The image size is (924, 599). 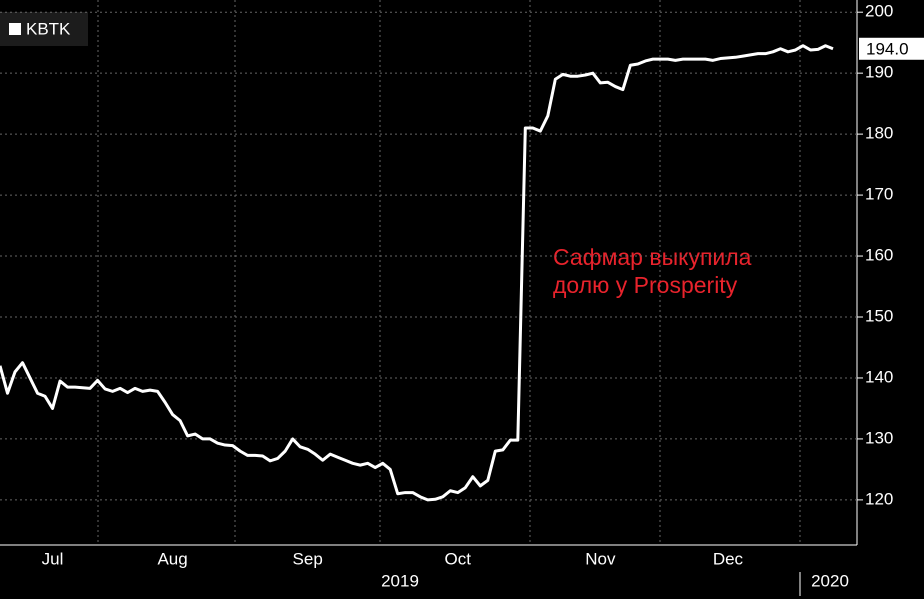 I want to click on y-tick-label: 140, so click(x=879, y=376).